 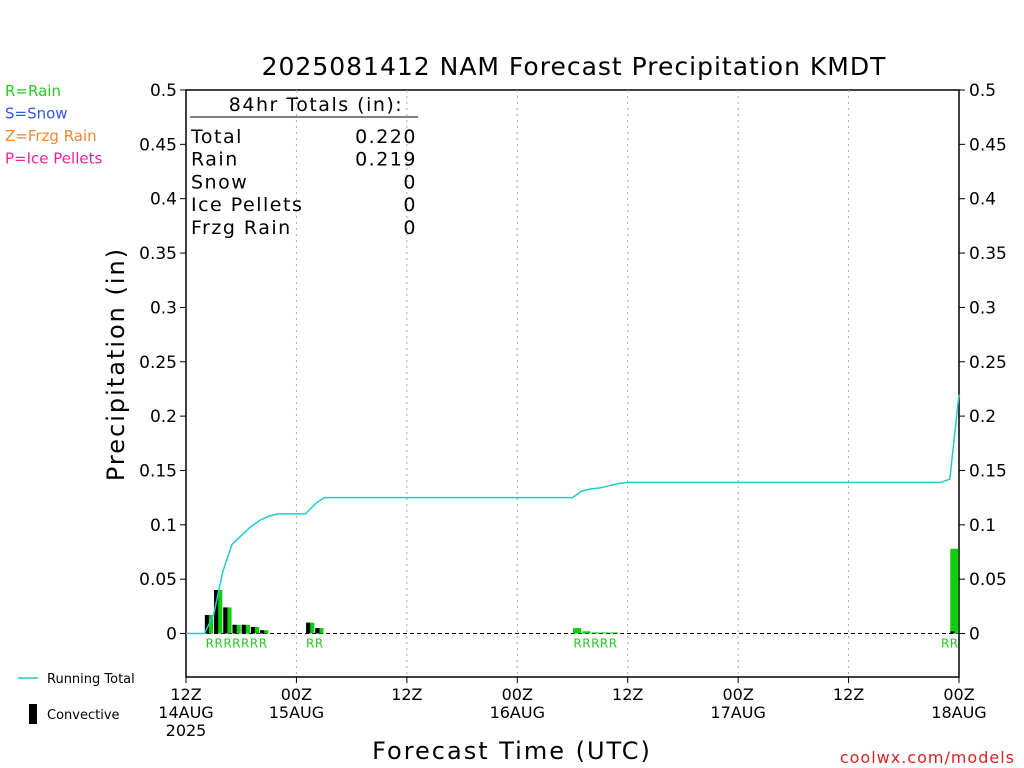 I want to click on y-tick-label-right: 0.25, so click(x=988, y=363).